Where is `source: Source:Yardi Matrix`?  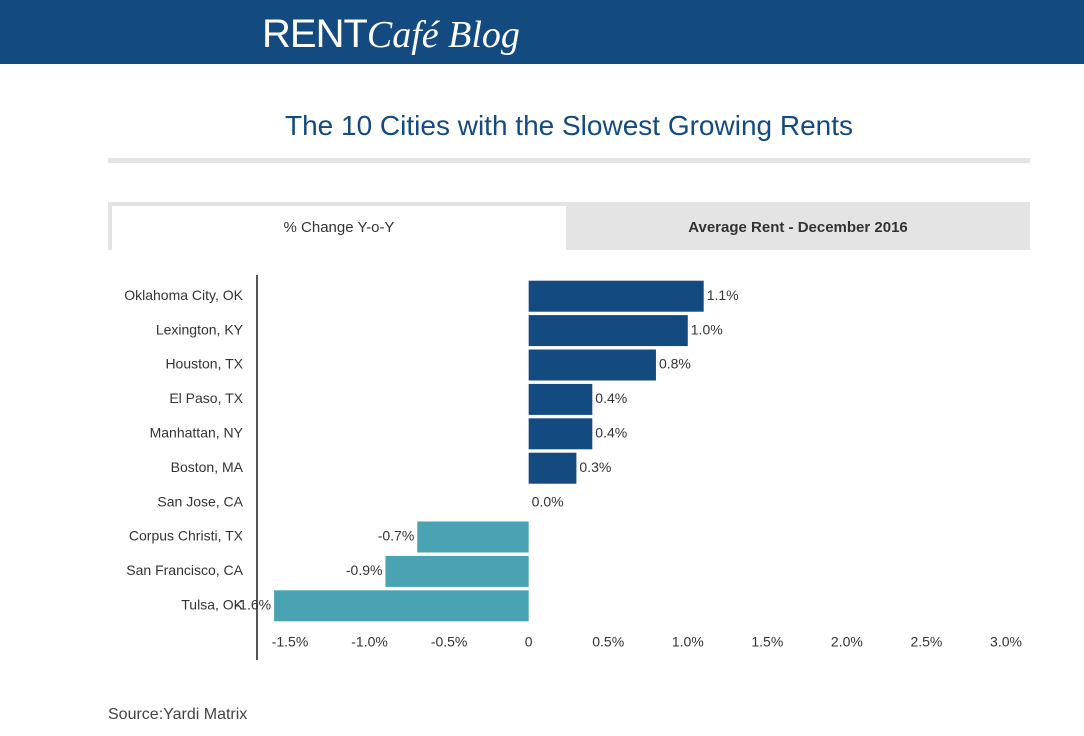 source: Source:Yardi Matrix is located at coordinates (178, 714).